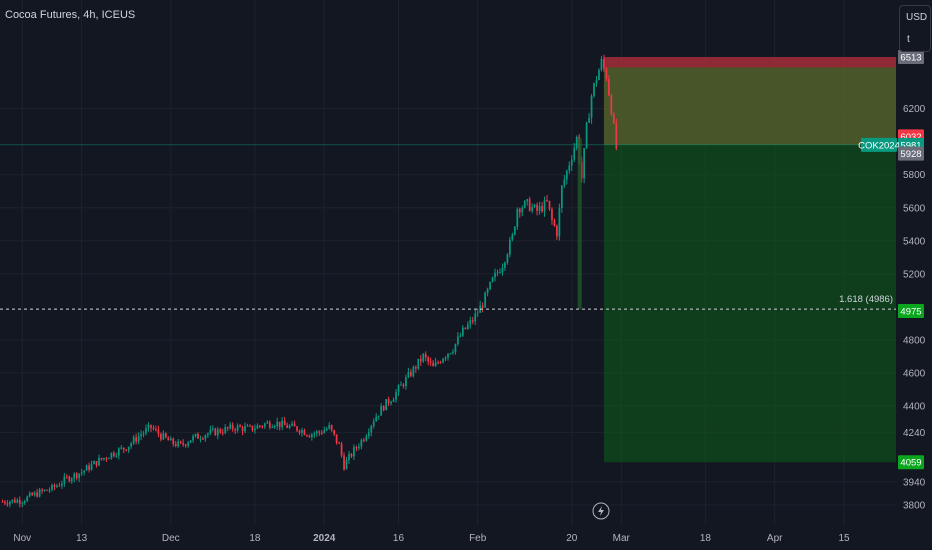 This screenshot has height=550, width=932. I want to click on currency-unit-selector: USD t, so click(915, 28).